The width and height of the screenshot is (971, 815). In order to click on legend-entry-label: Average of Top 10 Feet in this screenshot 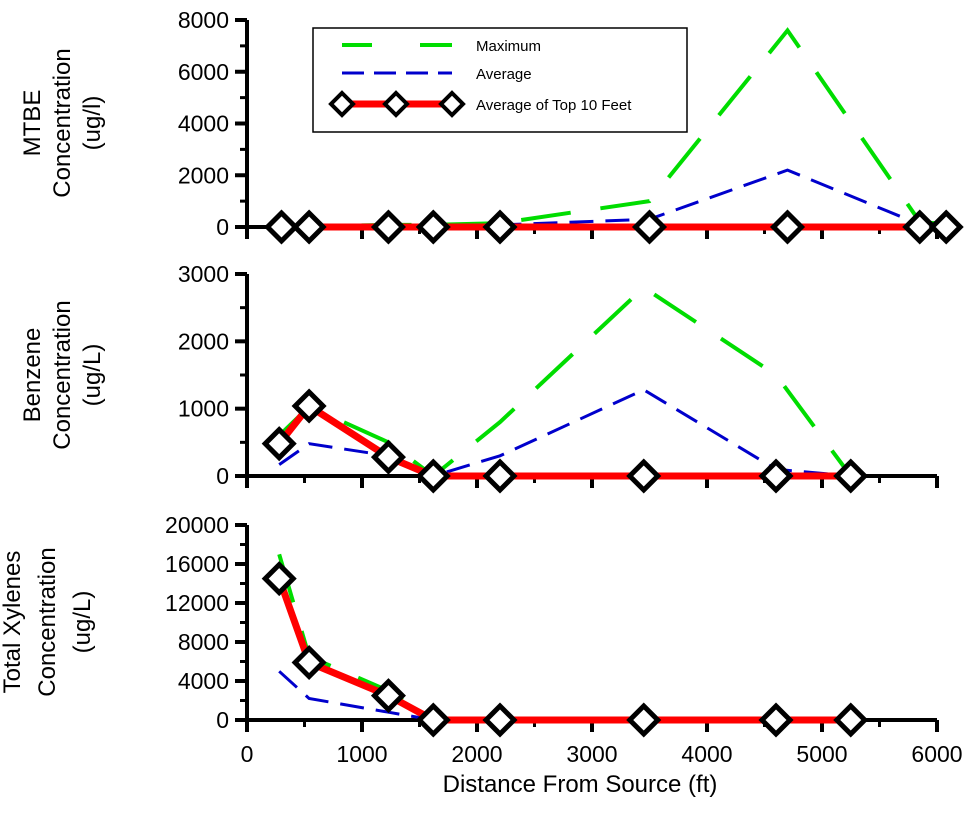, I will do `click(554, 105)`.